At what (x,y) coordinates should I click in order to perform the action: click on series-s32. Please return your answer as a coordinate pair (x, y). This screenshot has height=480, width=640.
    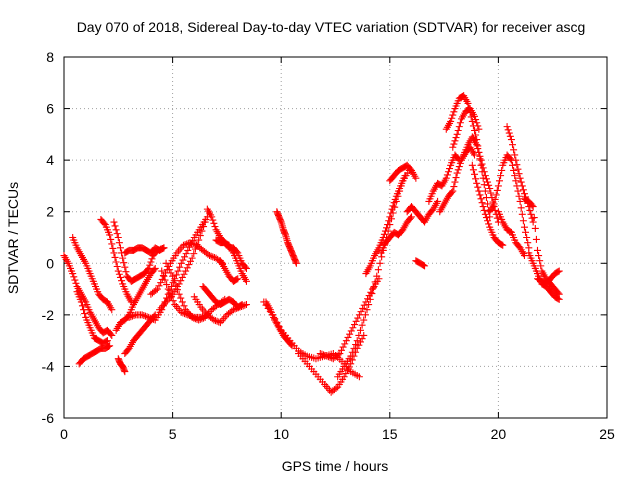
    Looking at the image, I should click on (444, 178).